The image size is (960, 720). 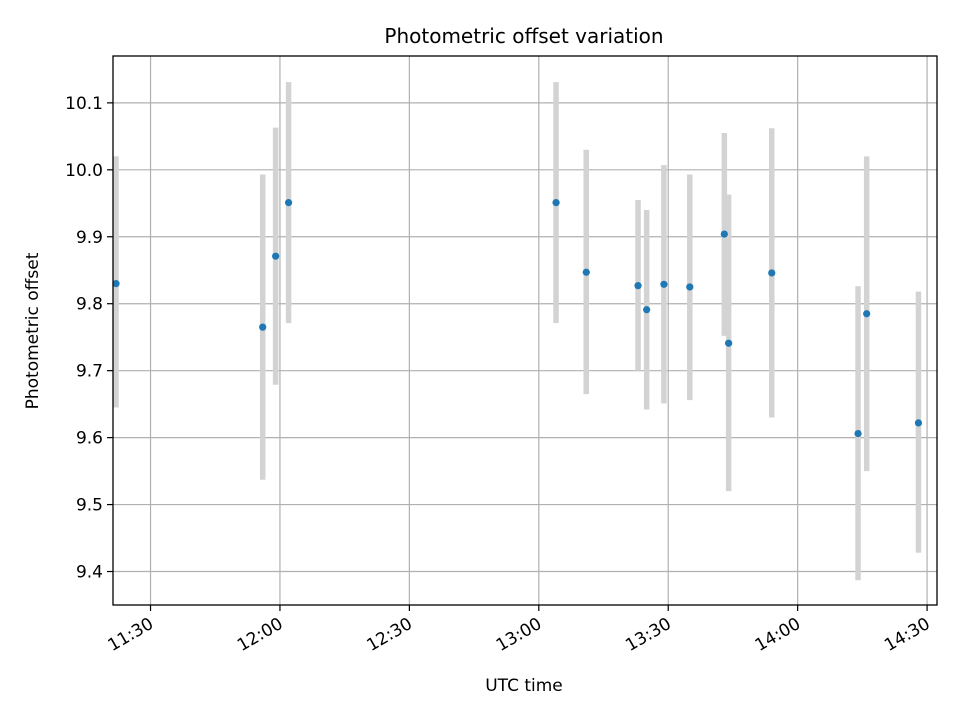 I want to click on y-tick-label: 9.4, so click(x=89, y=573).